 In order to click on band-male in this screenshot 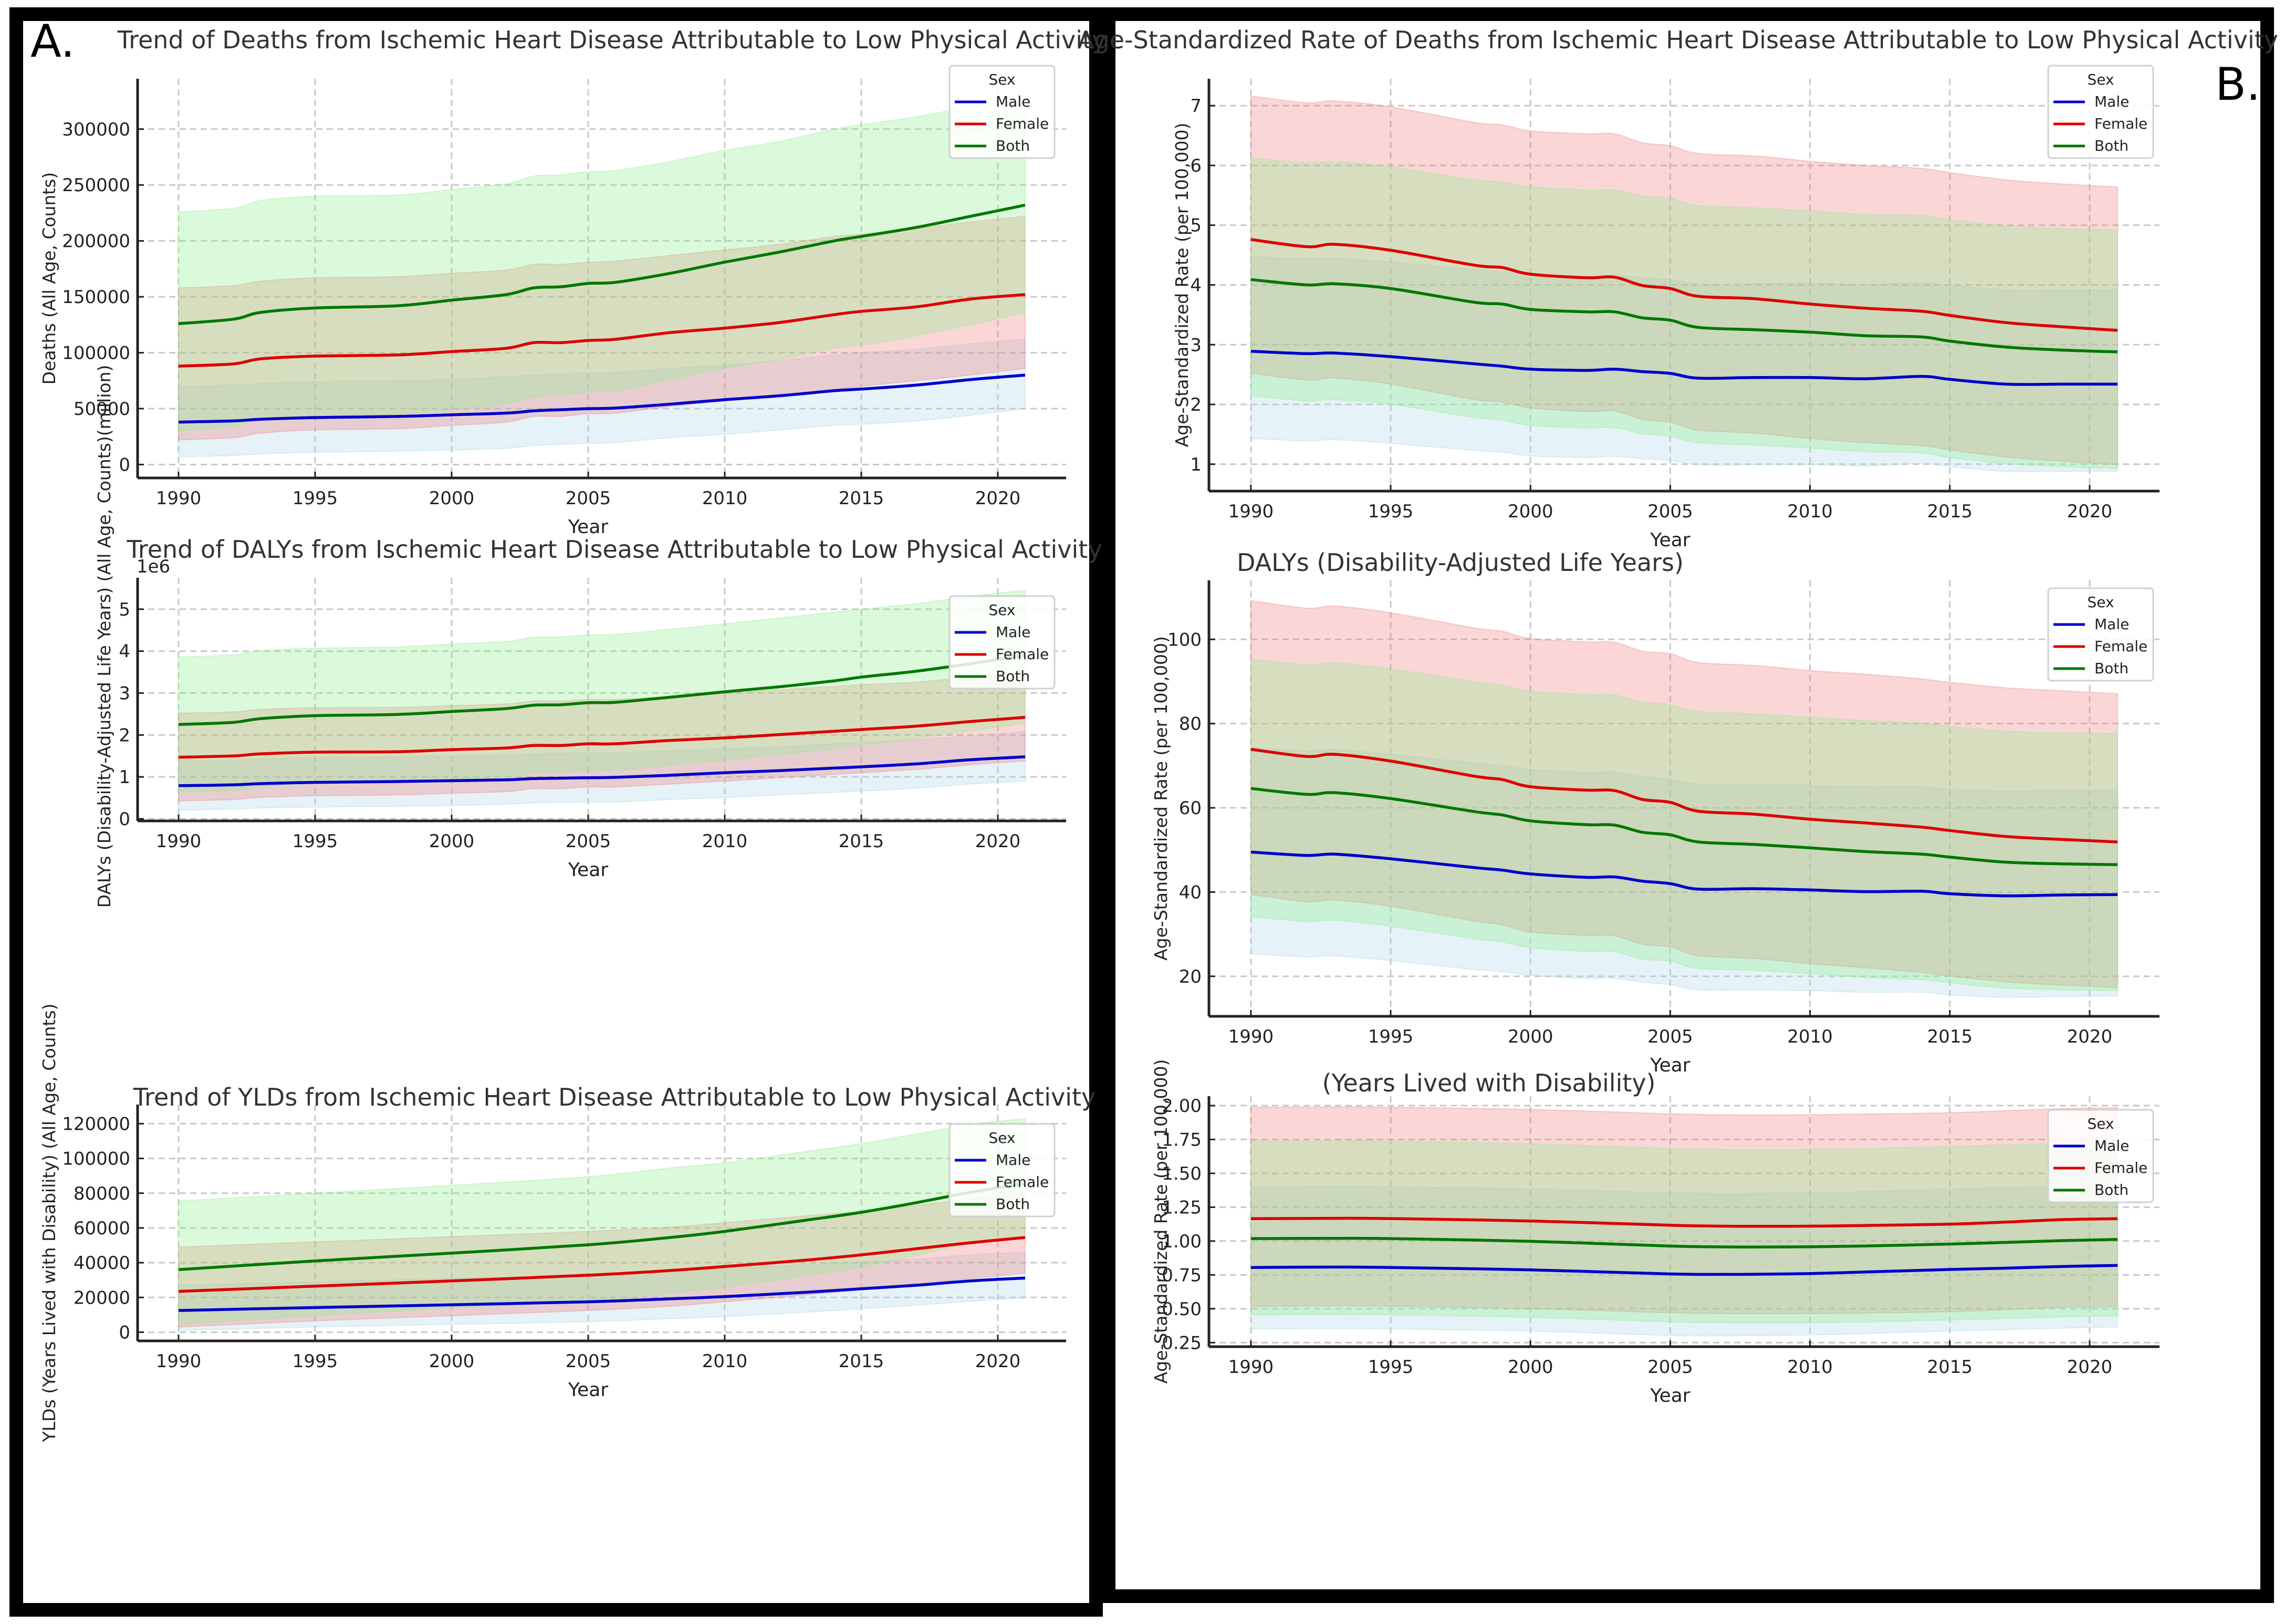, I will do `click(602, 771)`.